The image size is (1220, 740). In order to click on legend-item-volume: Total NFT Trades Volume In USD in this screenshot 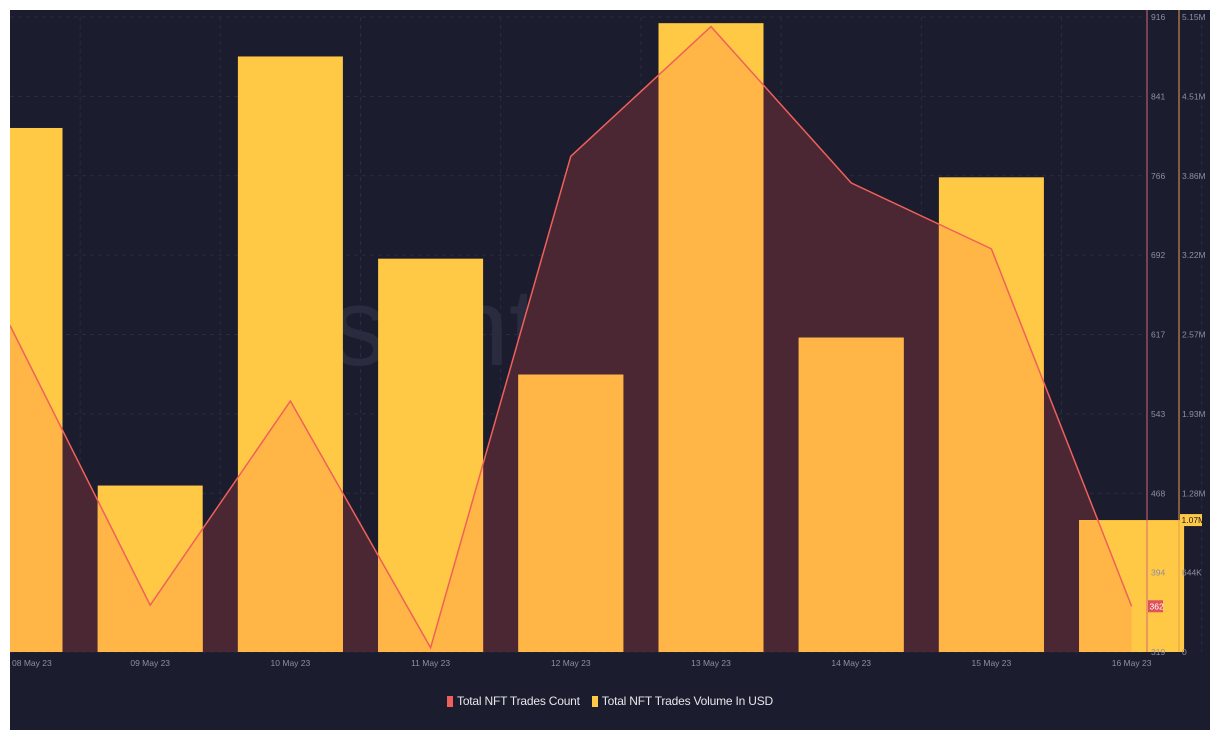, I will do `click(682, 701)`.